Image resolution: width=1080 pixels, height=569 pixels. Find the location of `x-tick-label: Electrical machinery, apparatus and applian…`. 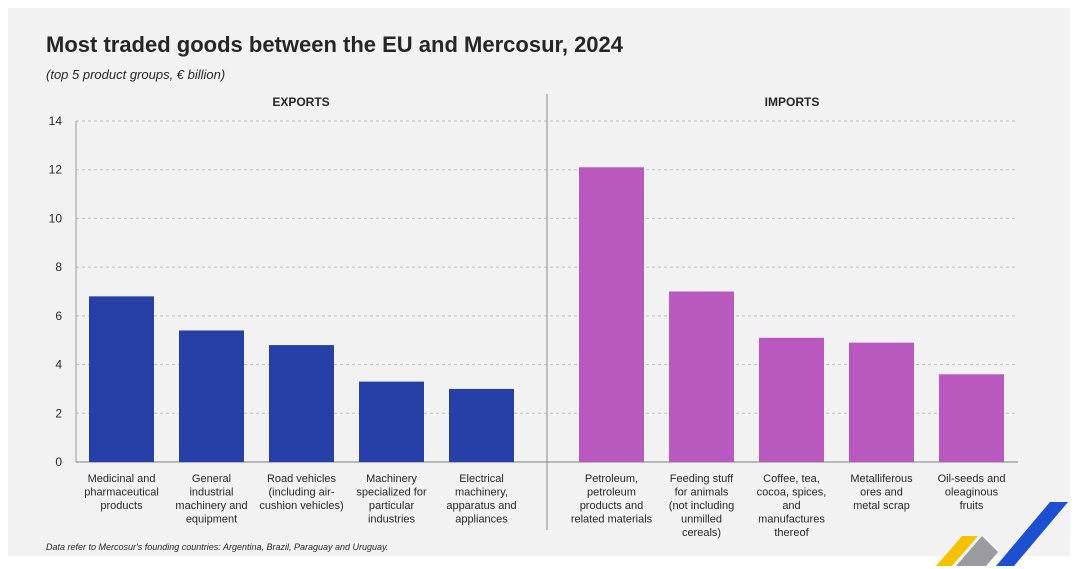

x-tick-label: Electrical machinery, apparatus and applian… is located at coordinates (481, 499).